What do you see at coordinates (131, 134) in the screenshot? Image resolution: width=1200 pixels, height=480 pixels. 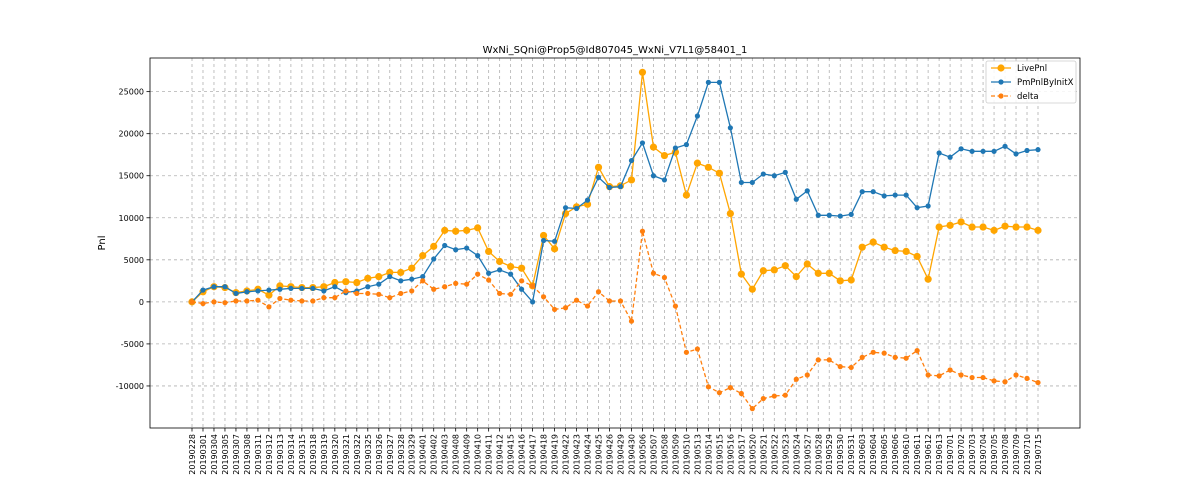 I see `y-tick-label: 20000` at bounding box center [131, 134].